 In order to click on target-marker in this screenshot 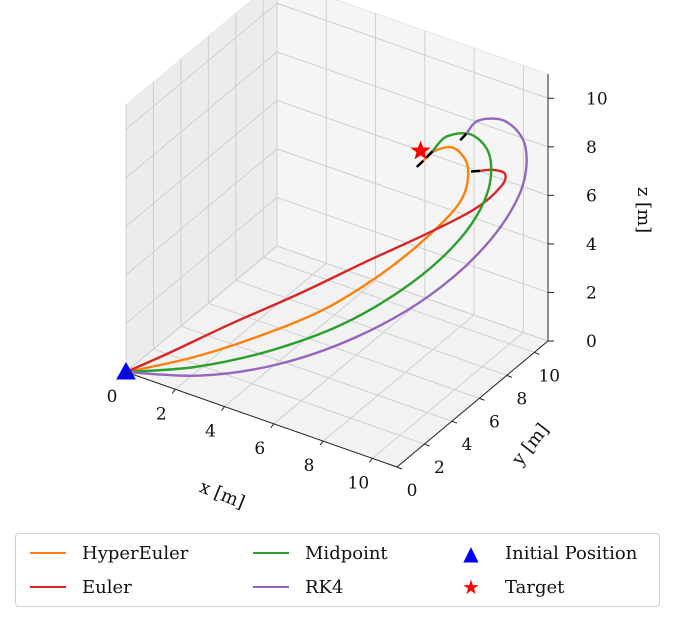, I will do `click(420, 150)`.